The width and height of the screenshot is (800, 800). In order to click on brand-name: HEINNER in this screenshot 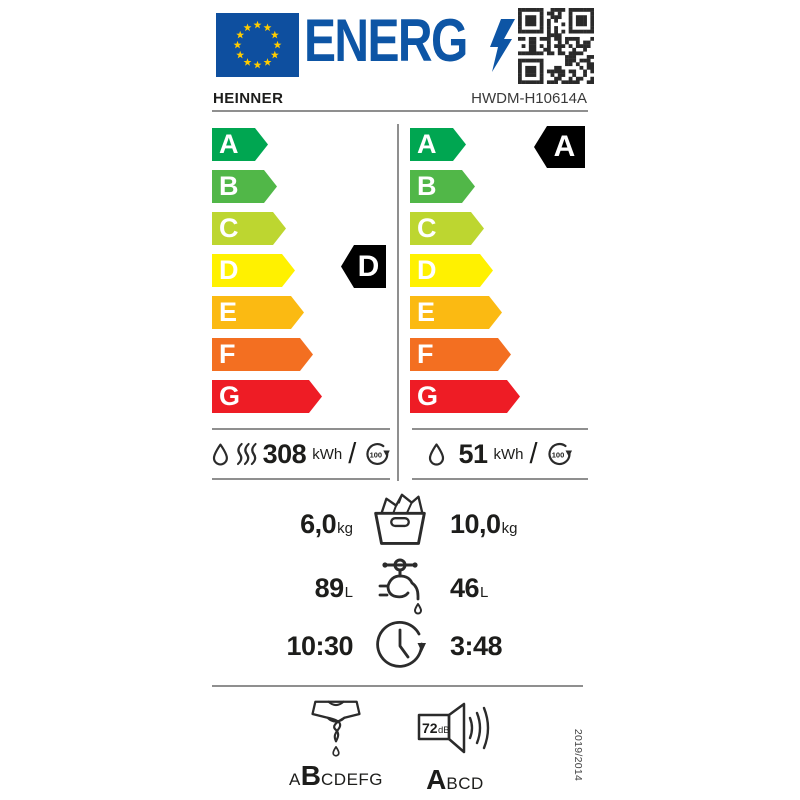, I will do `click(248, 98)`.